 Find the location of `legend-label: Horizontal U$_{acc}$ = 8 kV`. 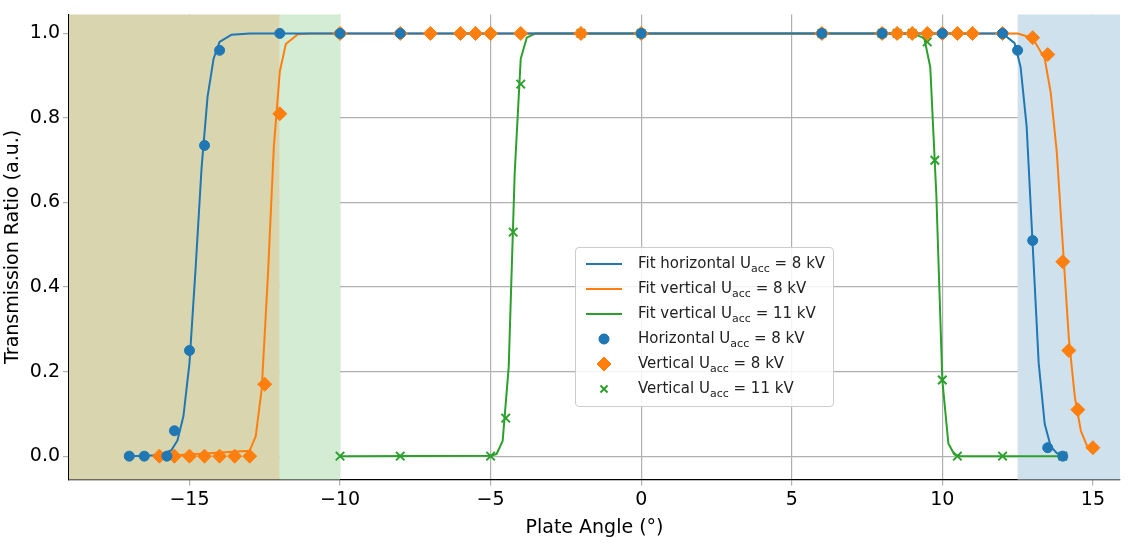

legend-label: Horizontal U$_{acc}$ = 8 kV is located at coordinates (721, 339).